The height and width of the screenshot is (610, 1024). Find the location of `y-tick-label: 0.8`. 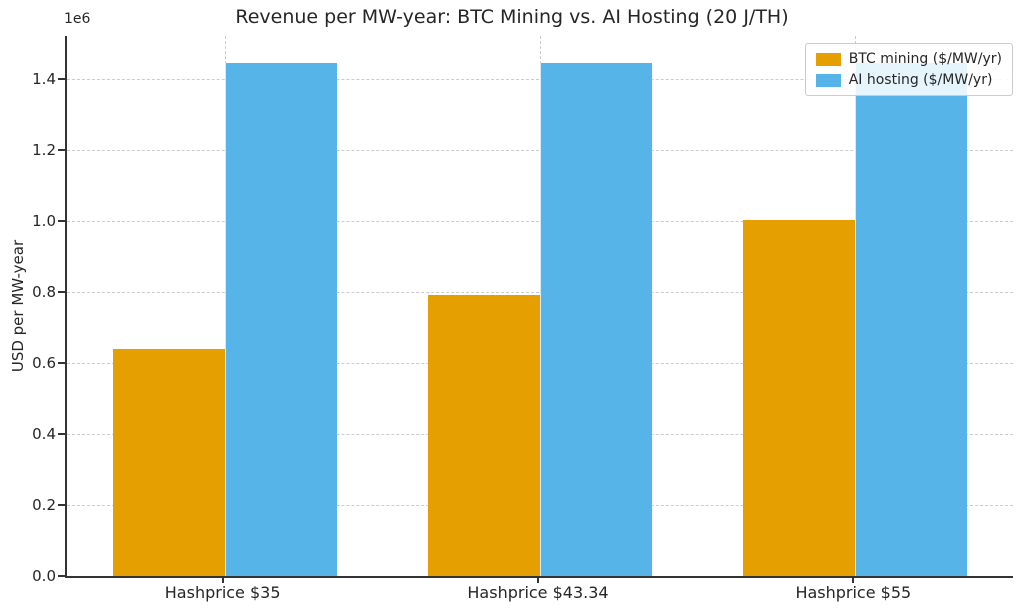

y-tick-label: 0.8 is located at coordinates (44, 291).